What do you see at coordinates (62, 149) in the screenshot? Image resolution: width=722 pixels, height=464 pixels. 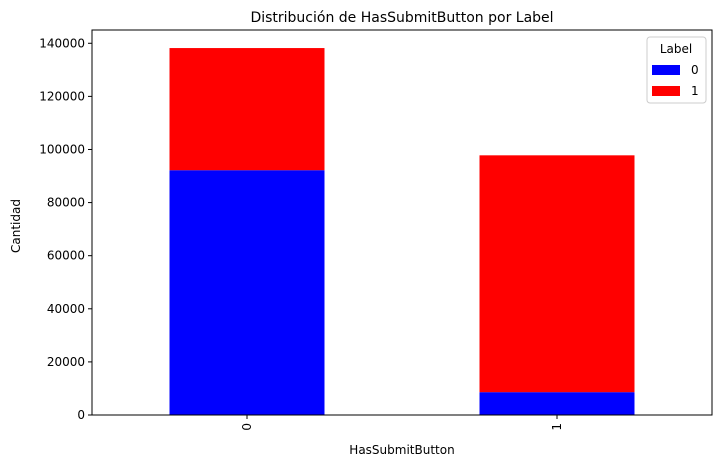 I see `y-tick-label: 100000` at bounding box center [62, 149].